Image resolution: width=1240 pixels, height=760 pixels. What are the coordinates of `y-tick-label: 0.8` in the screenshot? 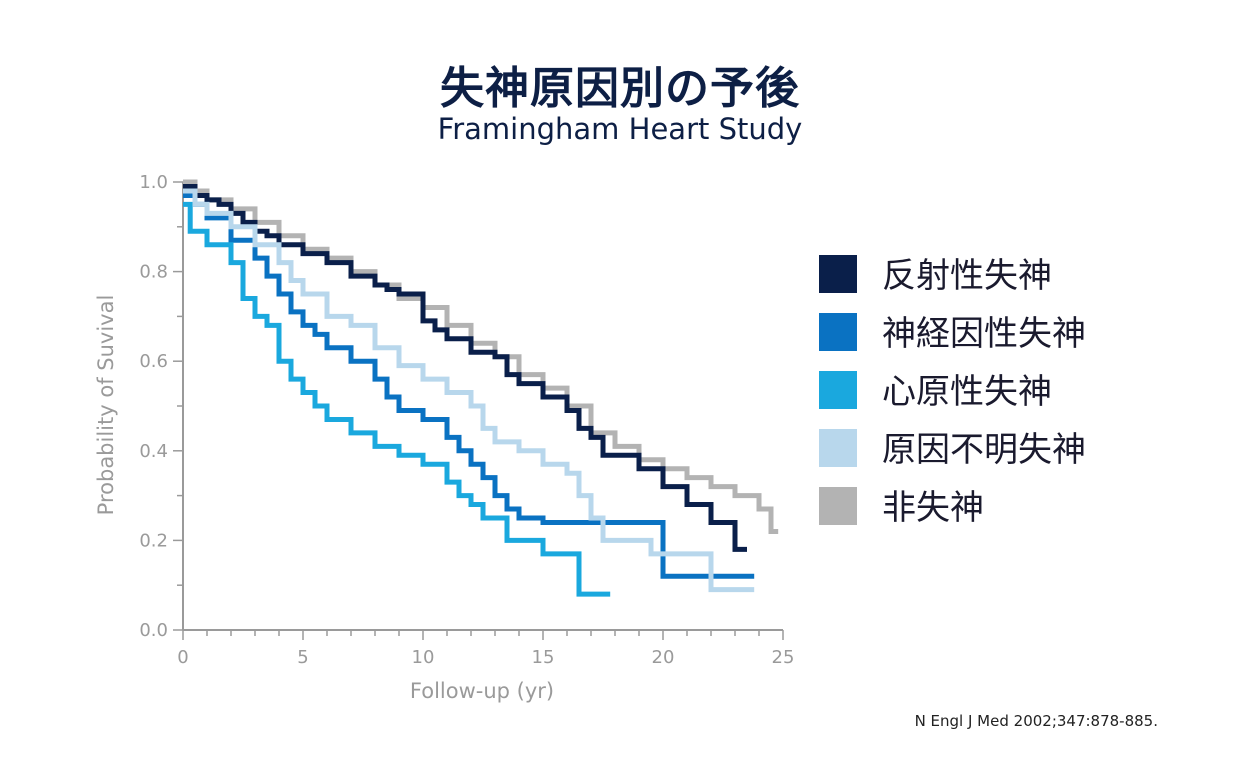 It's located at (153, 272).